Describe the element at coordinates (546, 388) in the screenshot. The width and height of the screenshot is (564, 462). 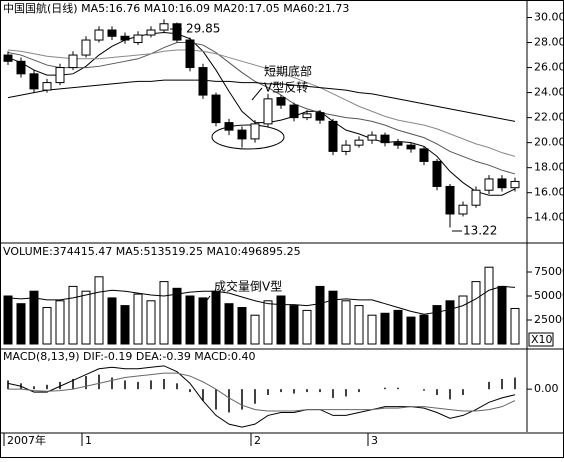
I see `y-tick-label: 0.00` at that location.